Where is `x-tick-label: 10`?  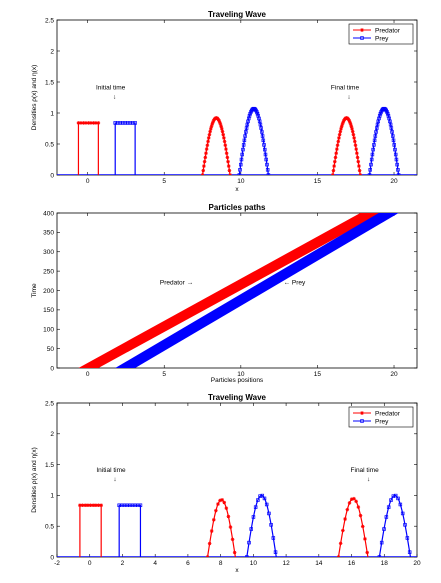 x-tick-label: 10 is located at coordinates (241, 181).